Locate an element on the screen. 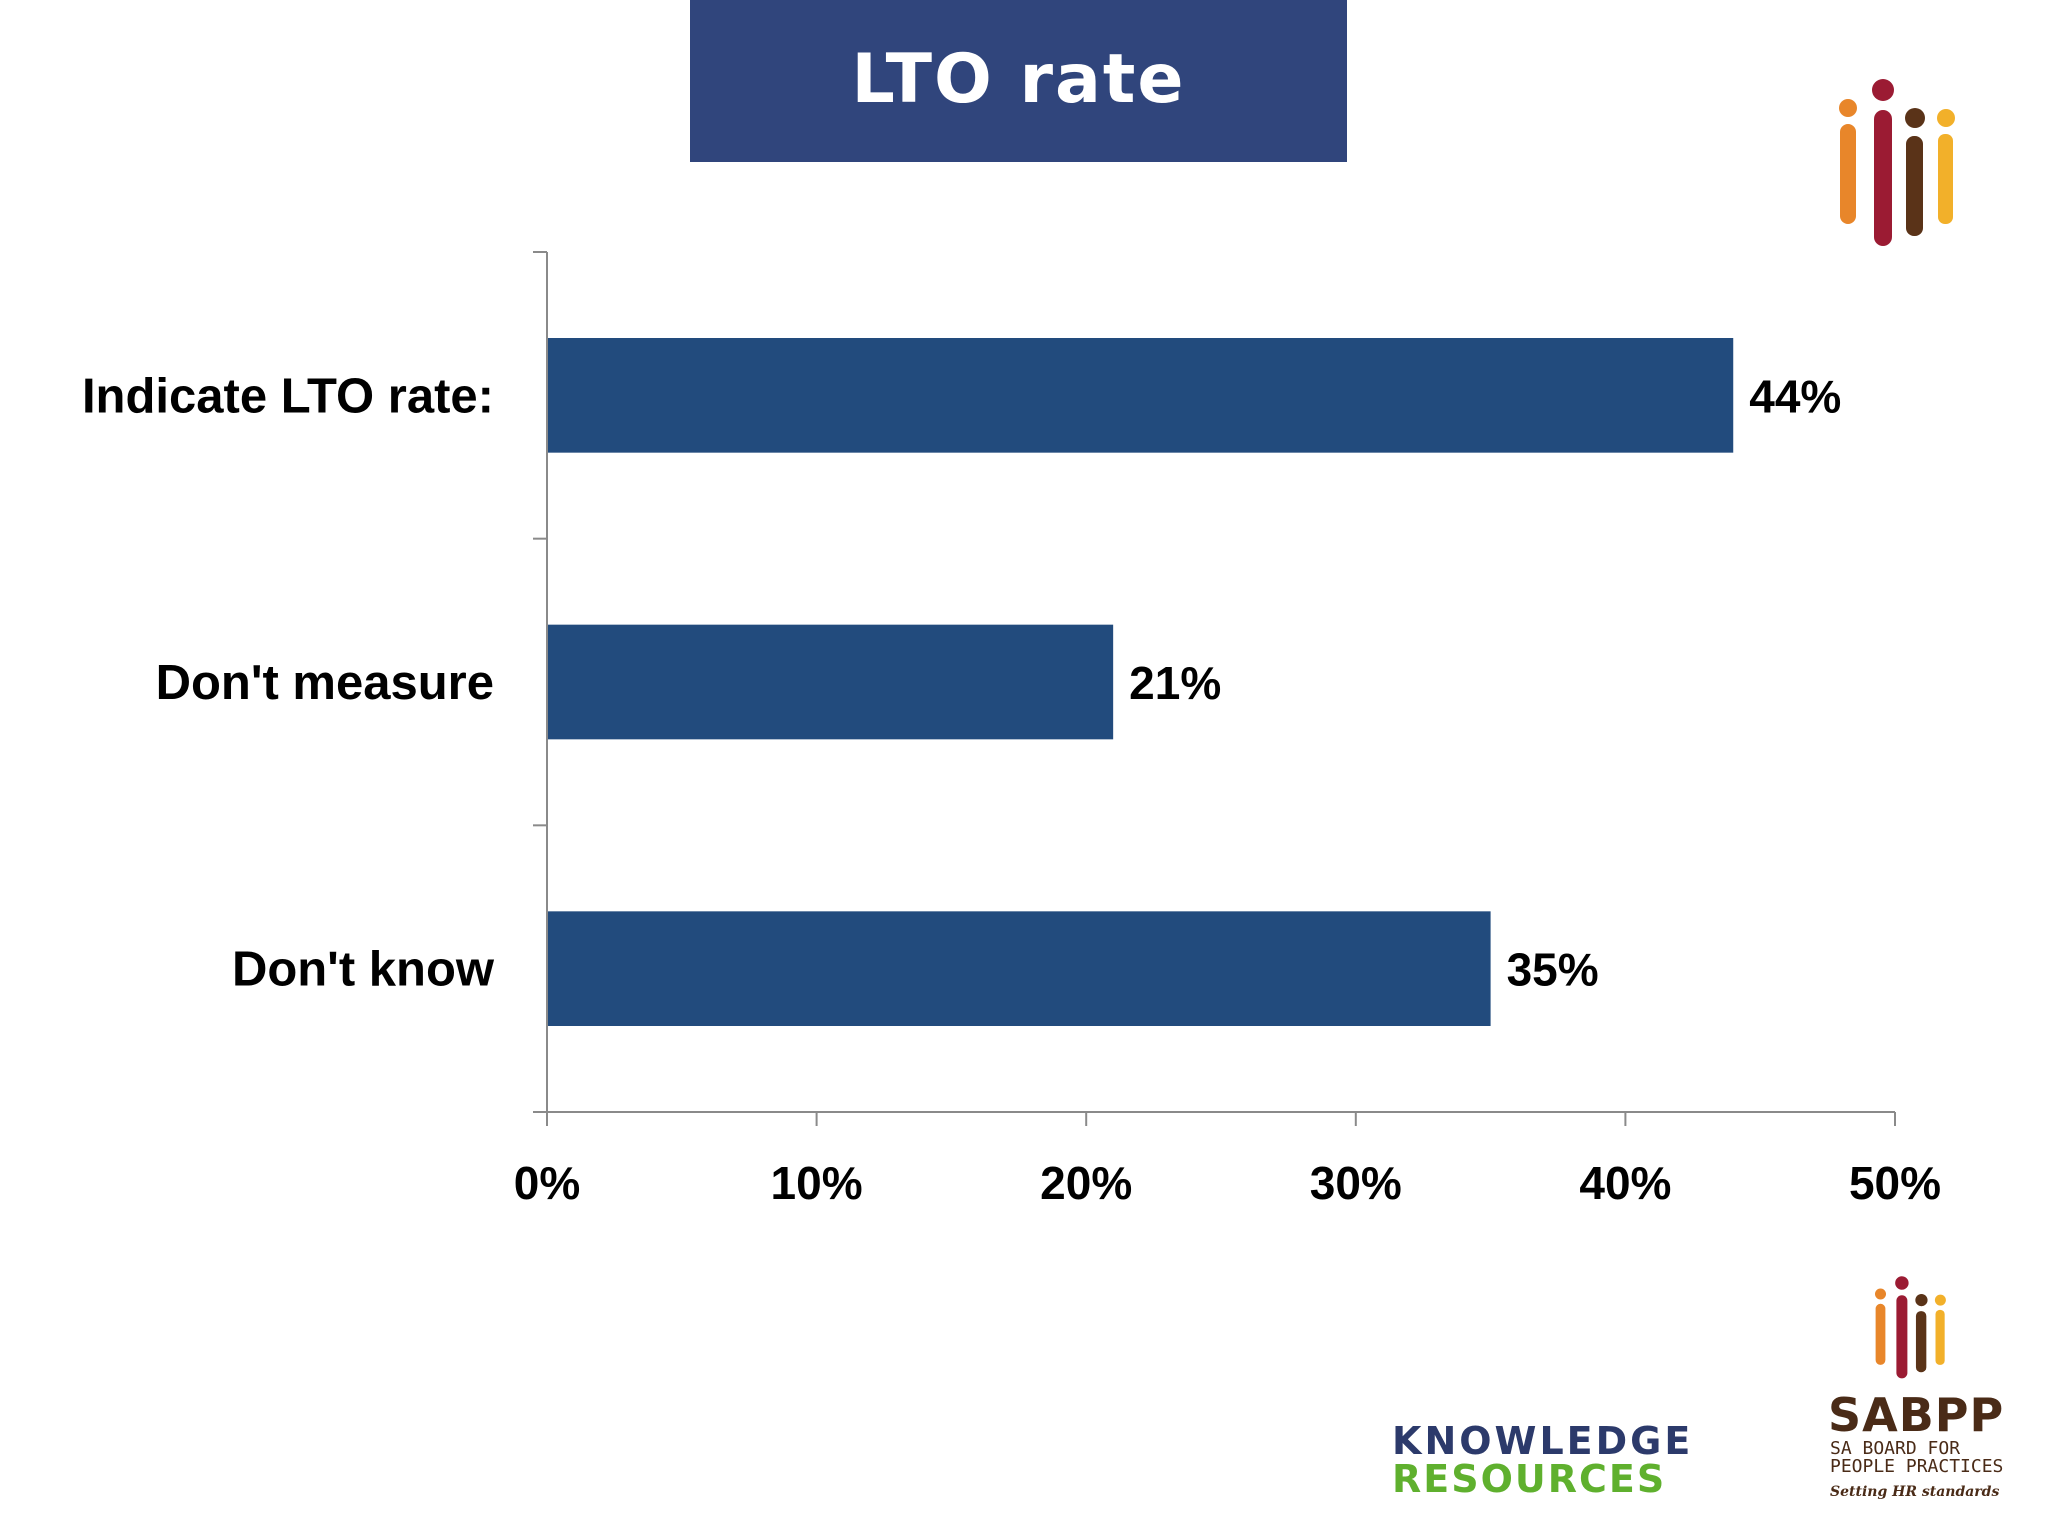  value-label: 44% is located at coordinates (1795, 396).